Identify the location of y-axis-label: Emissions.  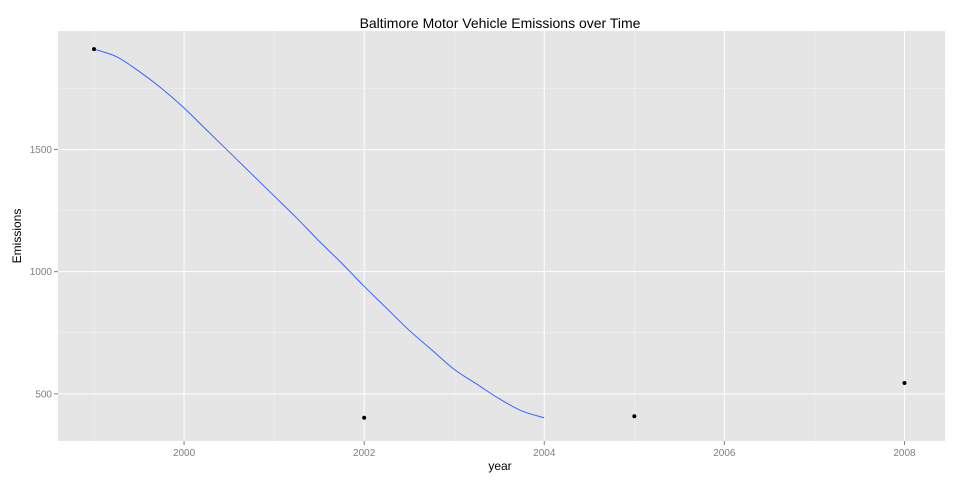
(17, 236).